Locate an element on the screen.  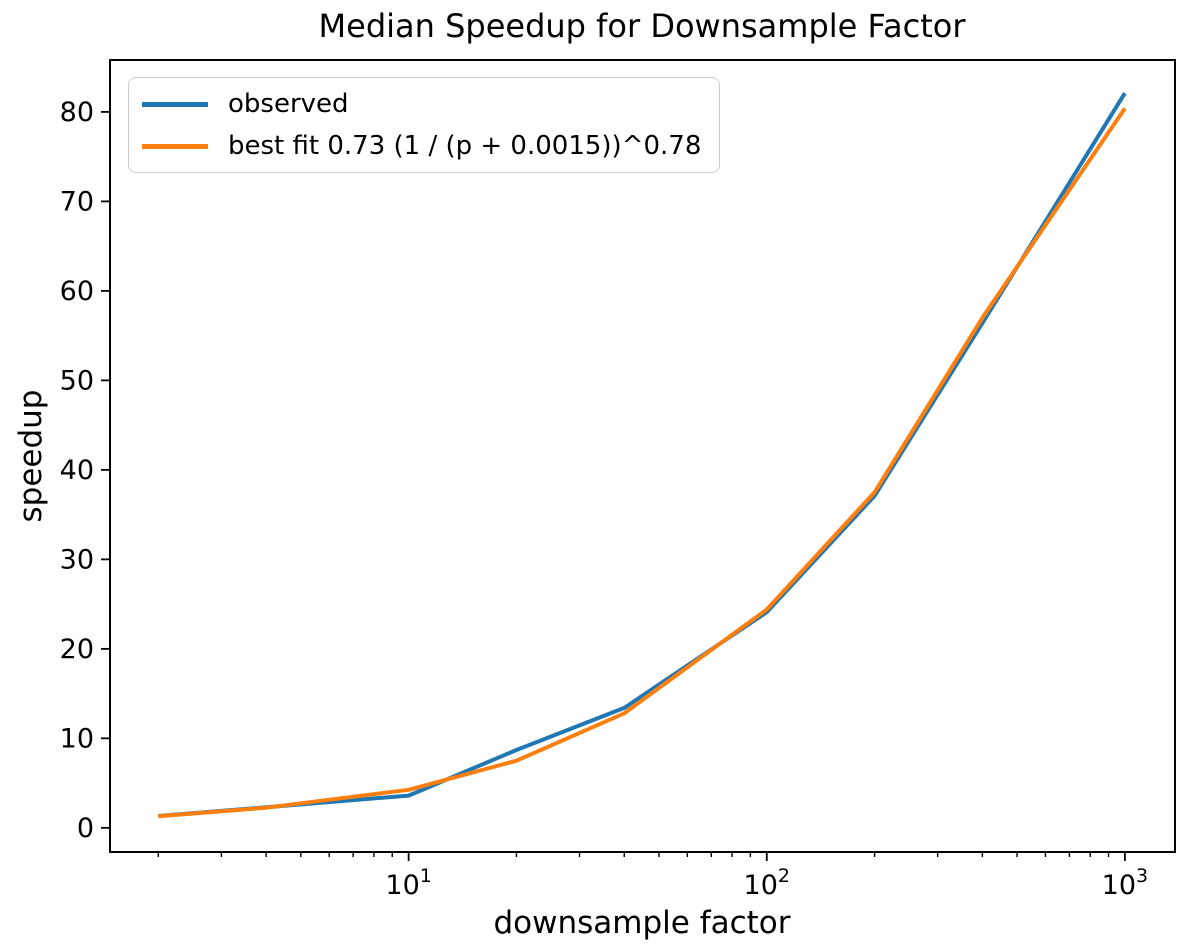
y-axis-tick-label: 30 is located at coordinates (77, 559).